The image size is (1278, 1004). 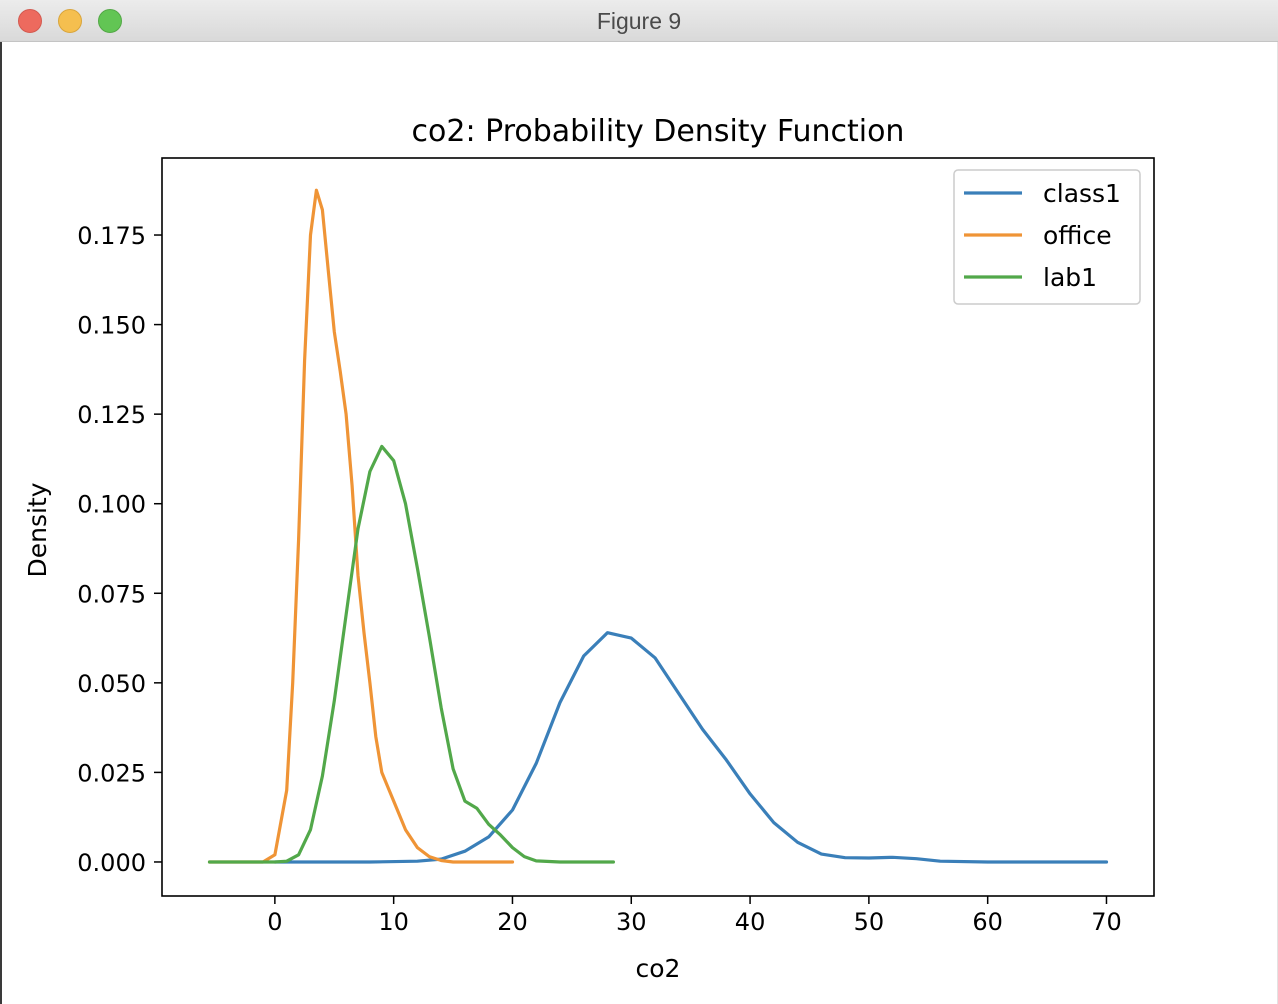 What do you see at coordinates (1077, 235) in the screenshot?
I see `legend-label-office: office` at bounding box center [1077, 235].